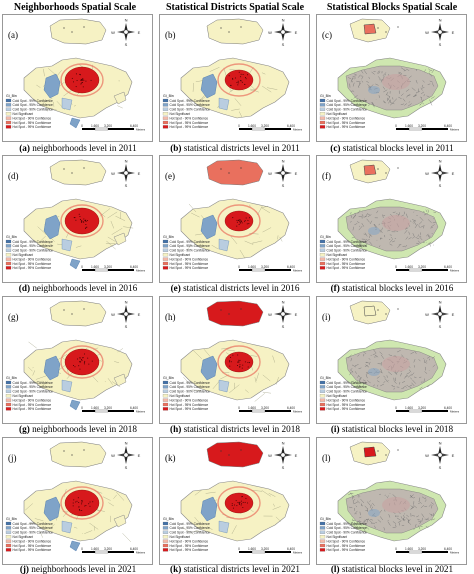  What do you see at coordinates (392, 569) in the screenshot?
I see `panel-caption: (l) statistical blocks level in 2021` at bounding box center [392, 569].